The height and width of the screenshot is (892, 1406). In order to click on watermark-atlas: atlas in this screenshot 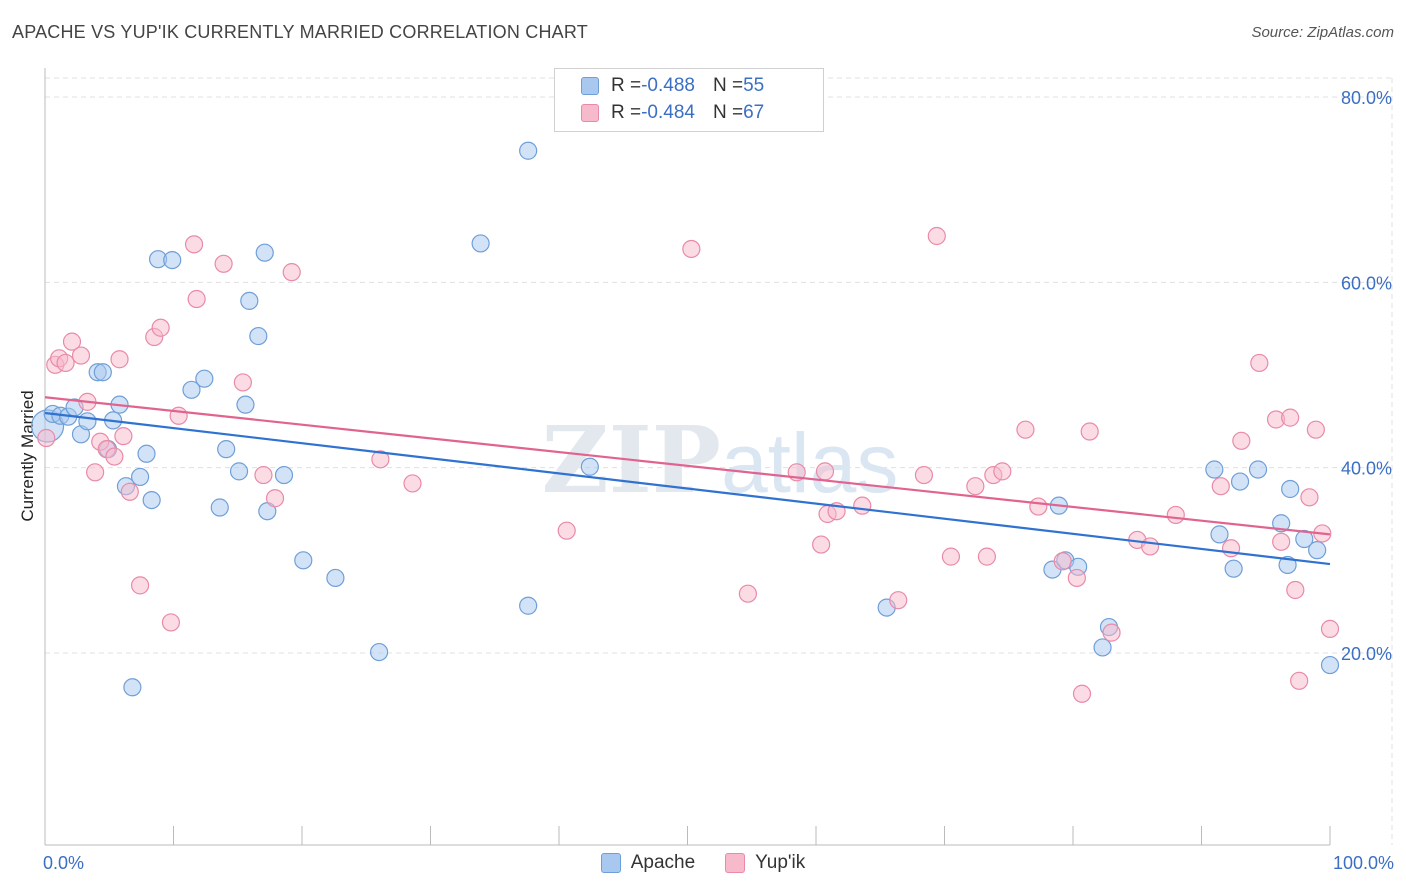, I will do `click(809, 463)`.